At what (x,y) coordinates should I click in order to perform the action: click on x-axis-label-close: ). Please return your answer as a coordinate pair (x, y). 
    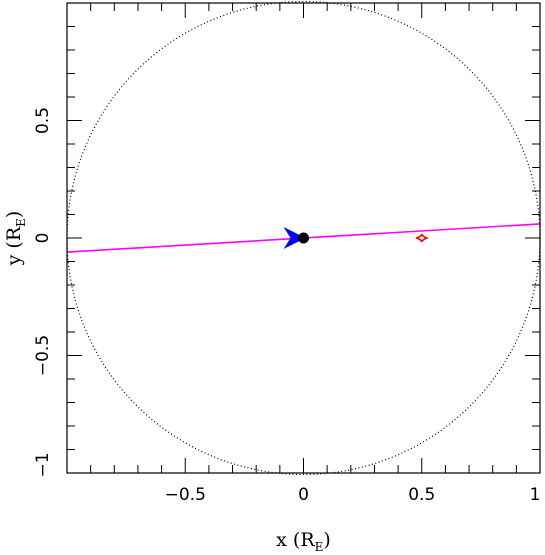
    Looking at the image, I should click on (326, 540).